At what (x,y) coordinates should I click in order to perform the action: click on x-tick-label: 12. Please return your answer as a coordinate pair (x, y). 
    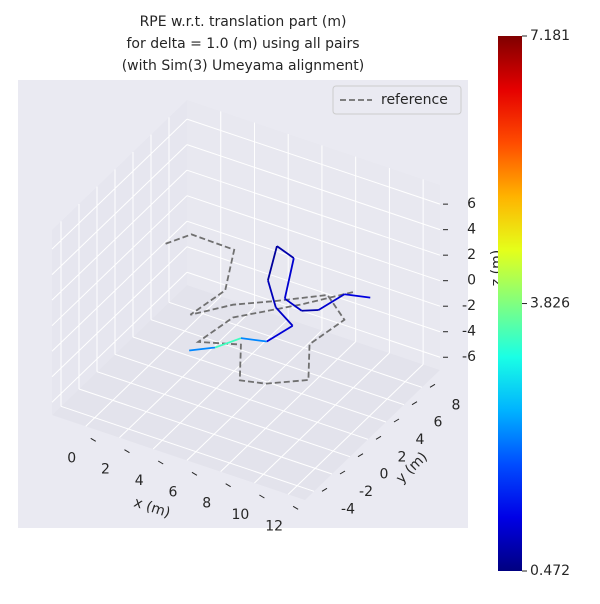
    Looking at the image, I should click on (274, 526).